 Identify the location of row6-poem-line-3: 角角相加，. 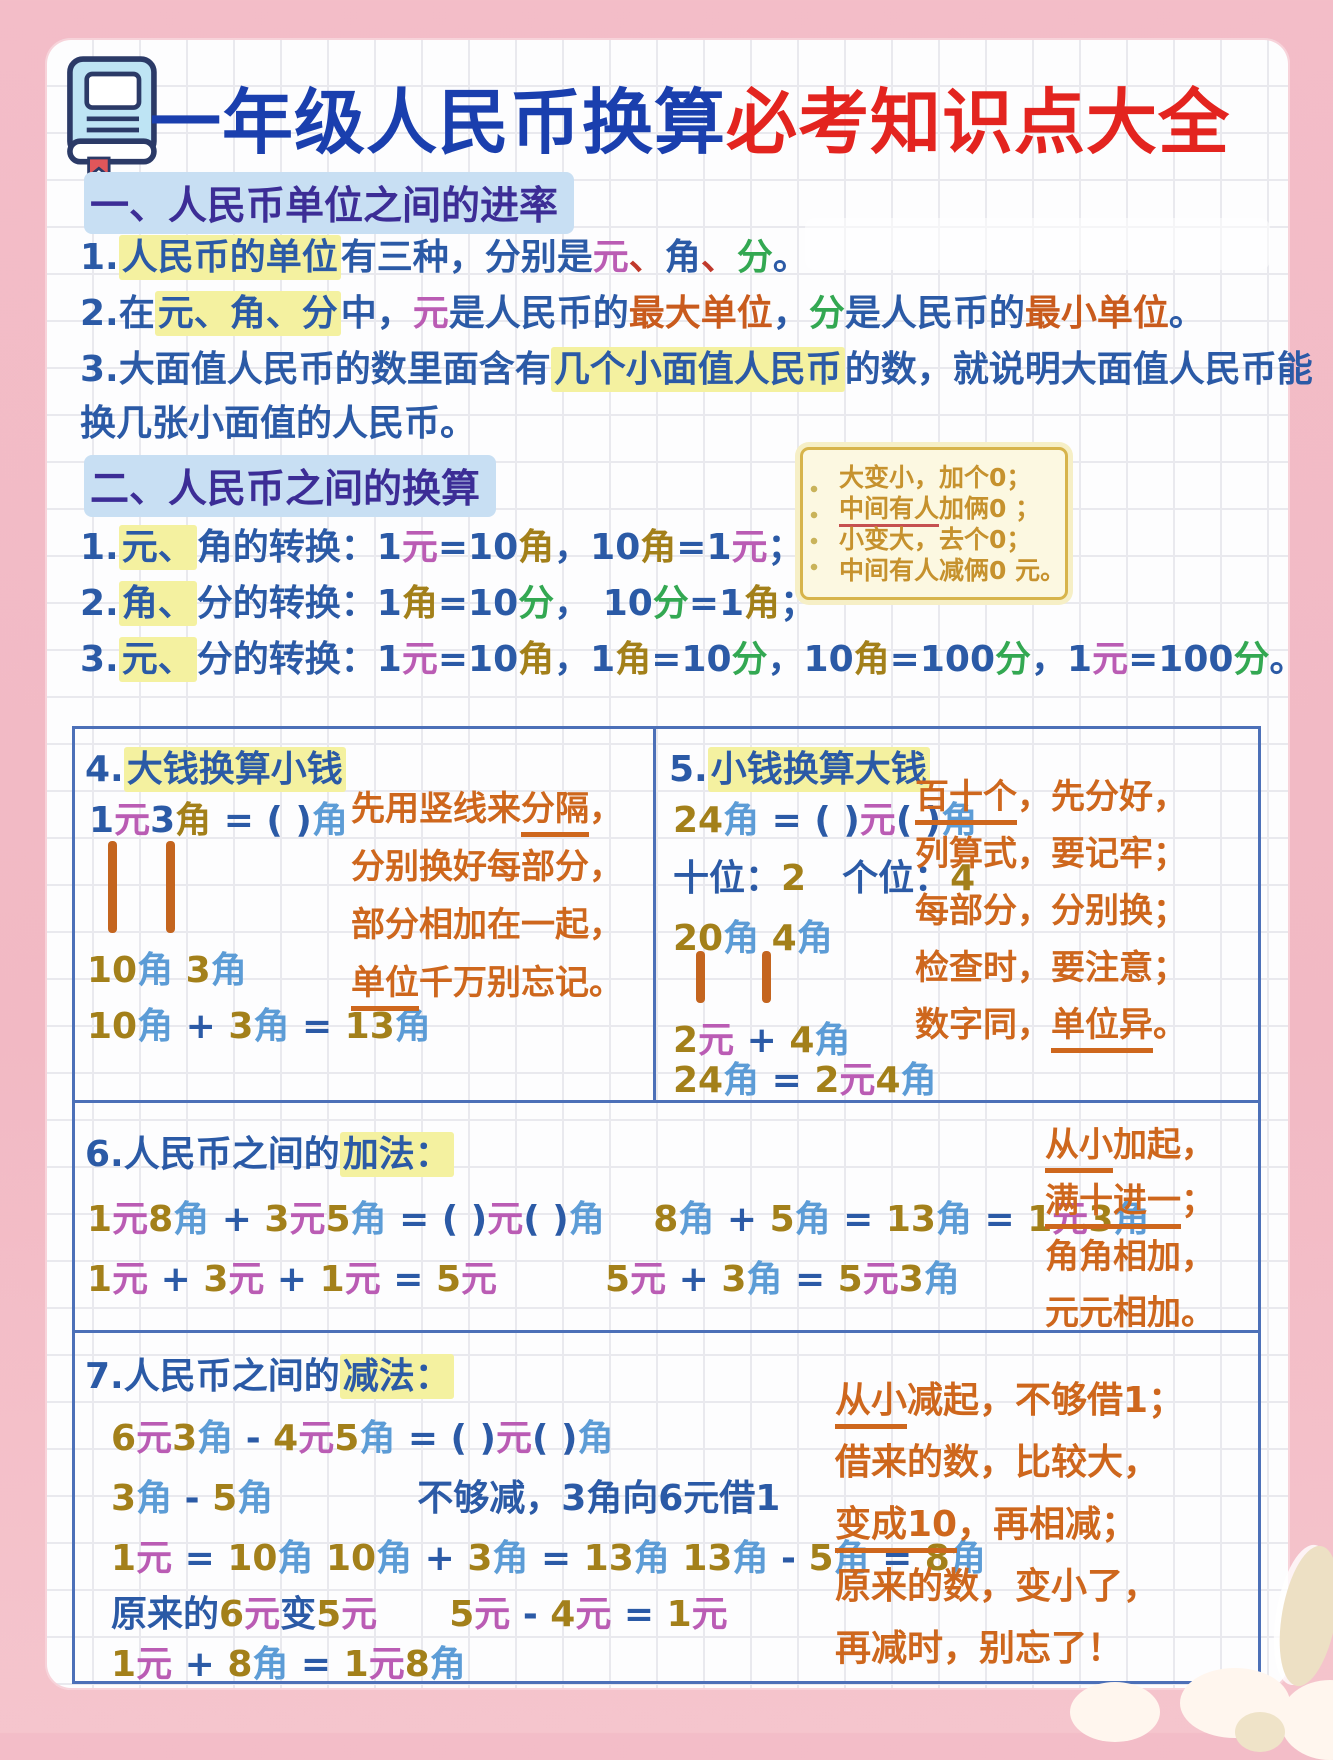
(1130, 1257).